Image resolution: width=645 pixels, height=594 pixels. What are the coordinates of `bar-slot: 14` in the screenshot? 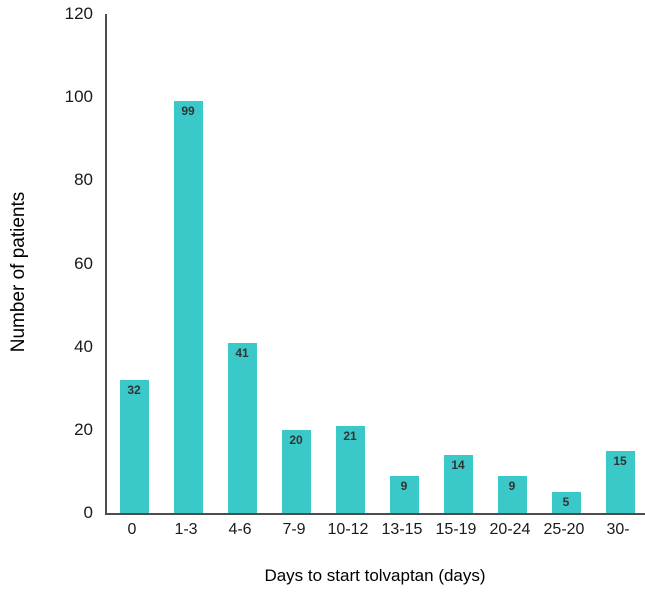 It's located at (458, 263).